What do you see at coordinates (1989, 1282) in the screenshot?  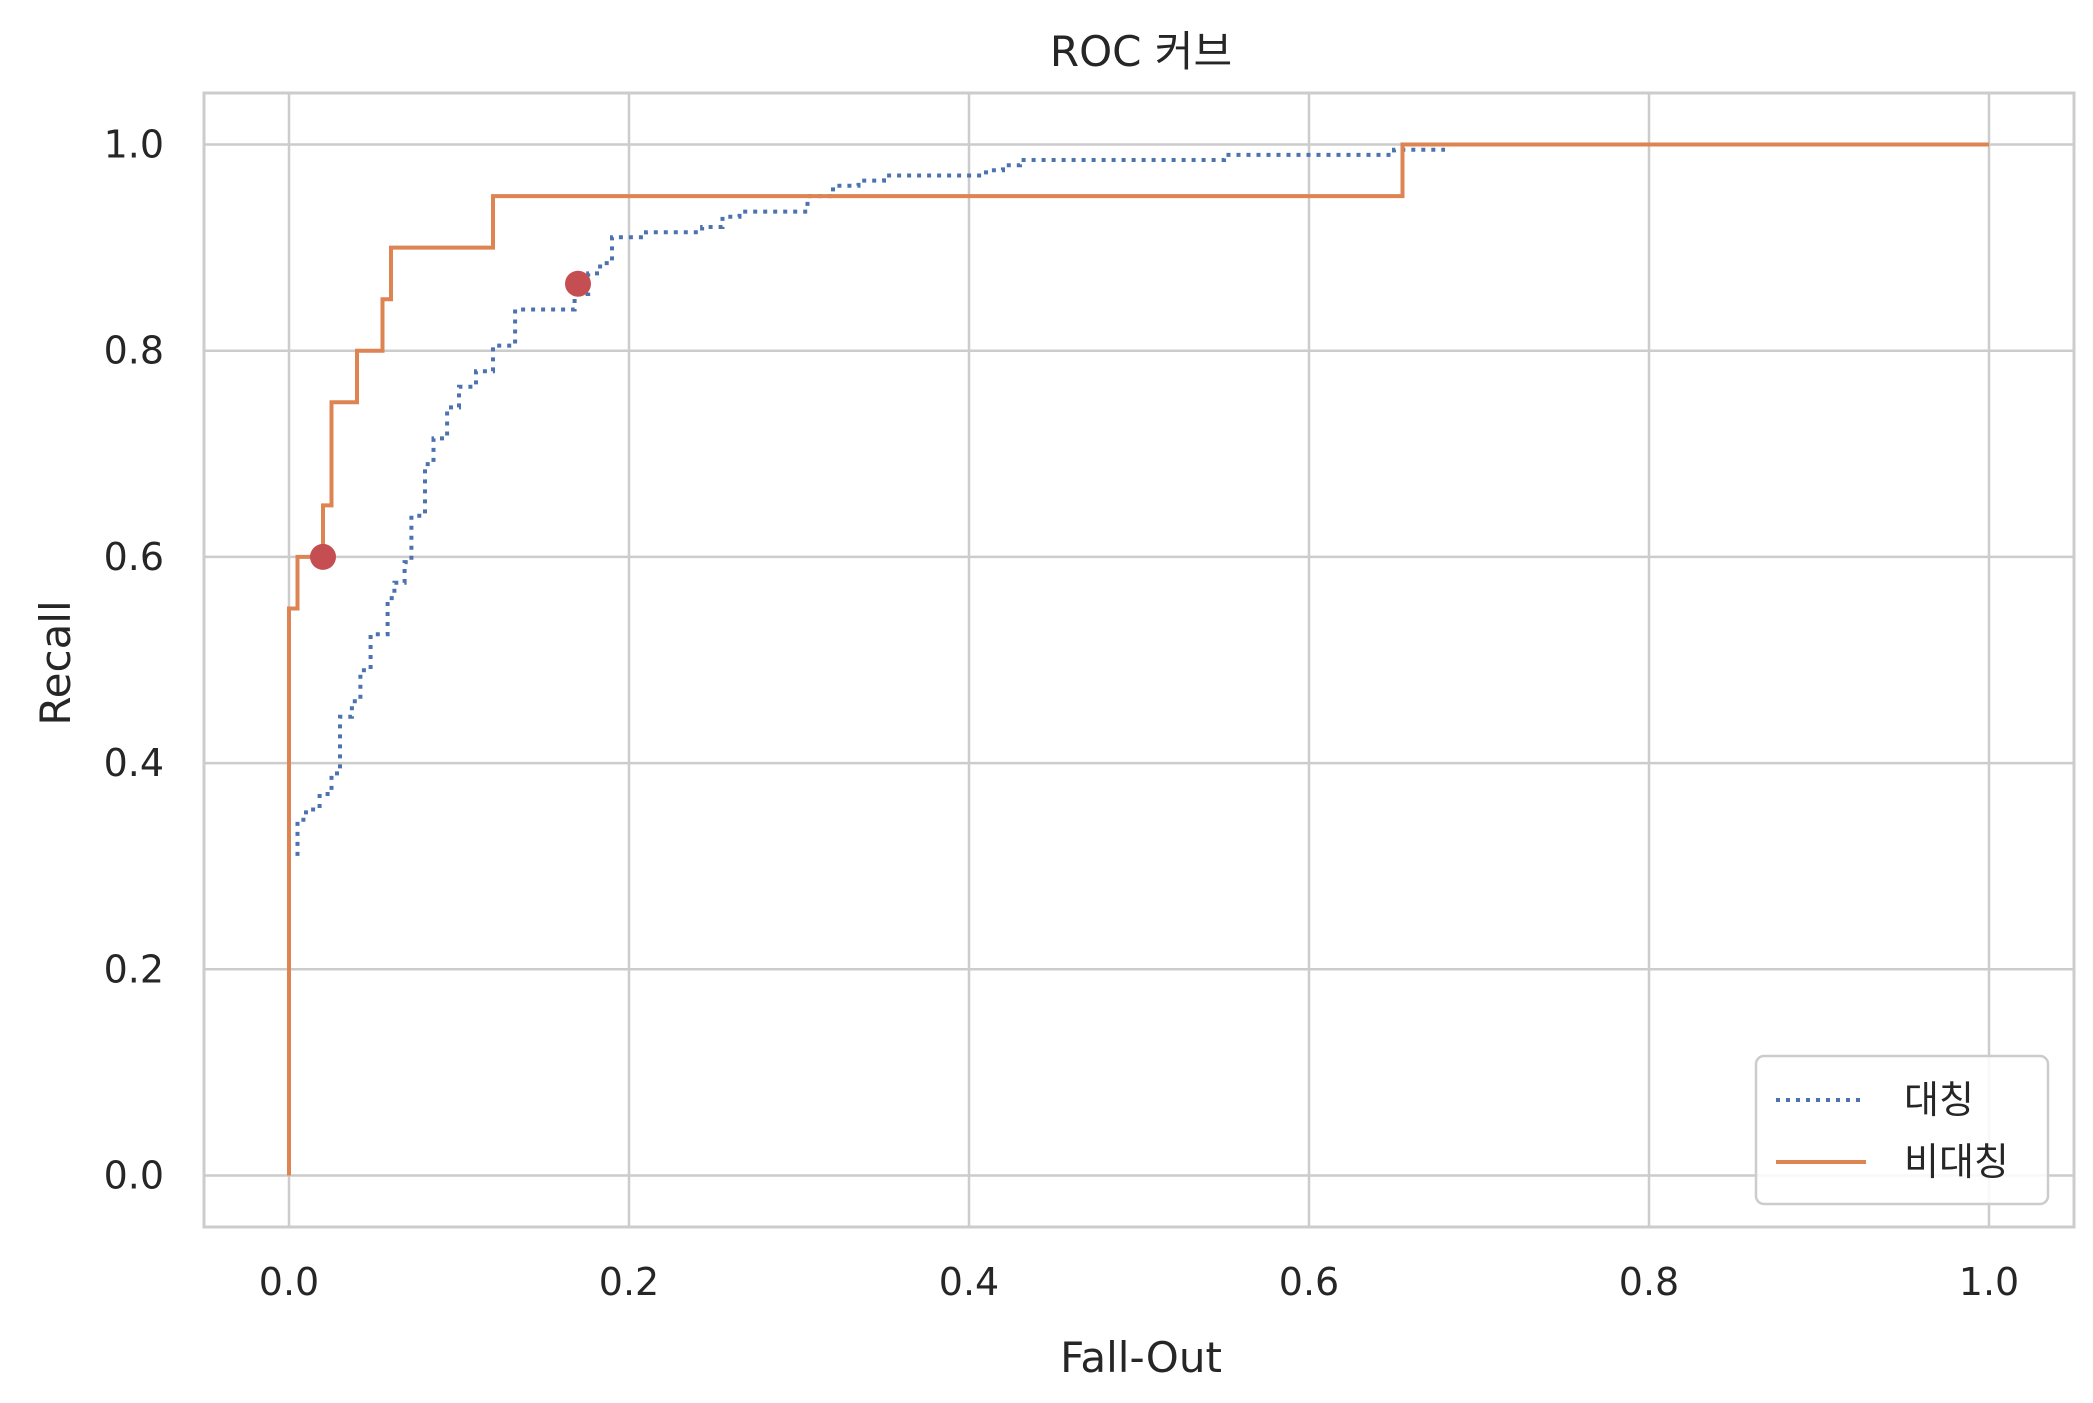 I see `x-tick-label: 1.0` at bounding box center [1989, 1282].